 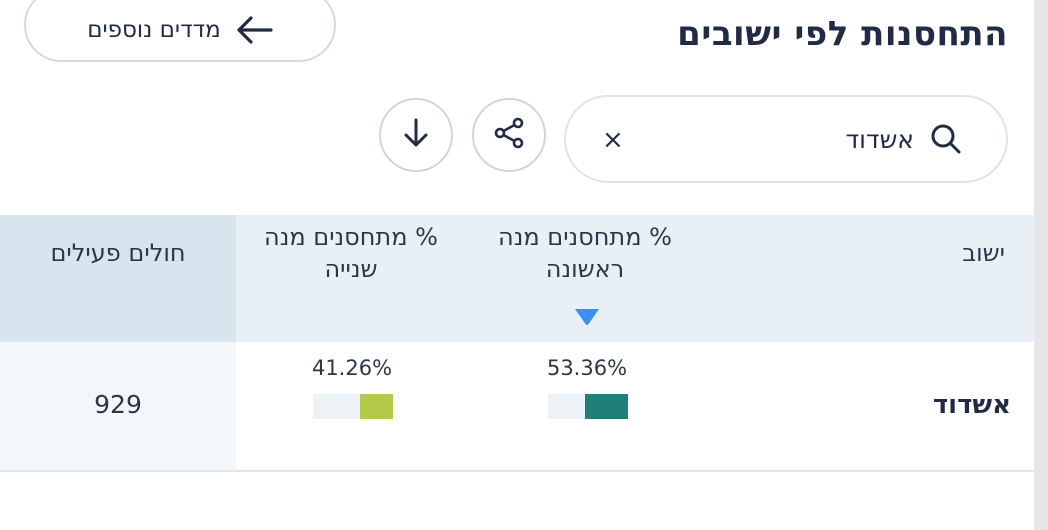 I want to click on first-dose-percent: 53.36%, so click(x=587, y=368).